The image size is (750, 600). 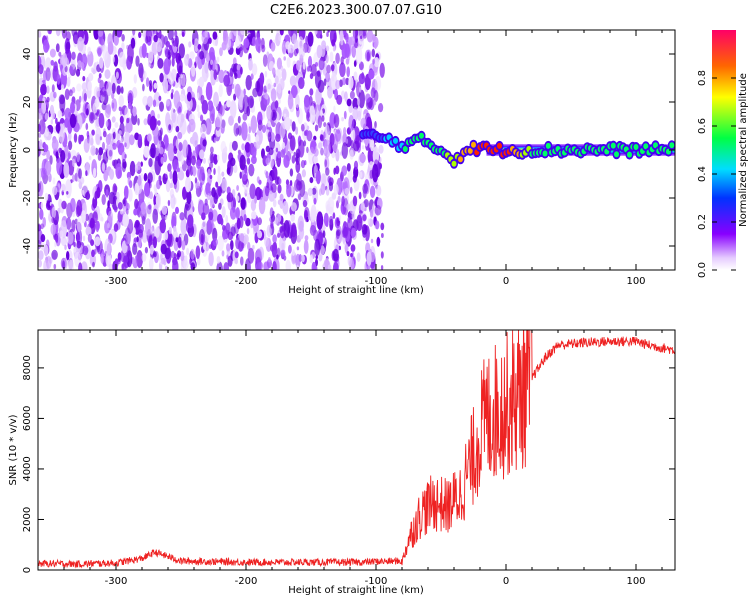 I want to click on signal-blob, so click(x=499, y=145).